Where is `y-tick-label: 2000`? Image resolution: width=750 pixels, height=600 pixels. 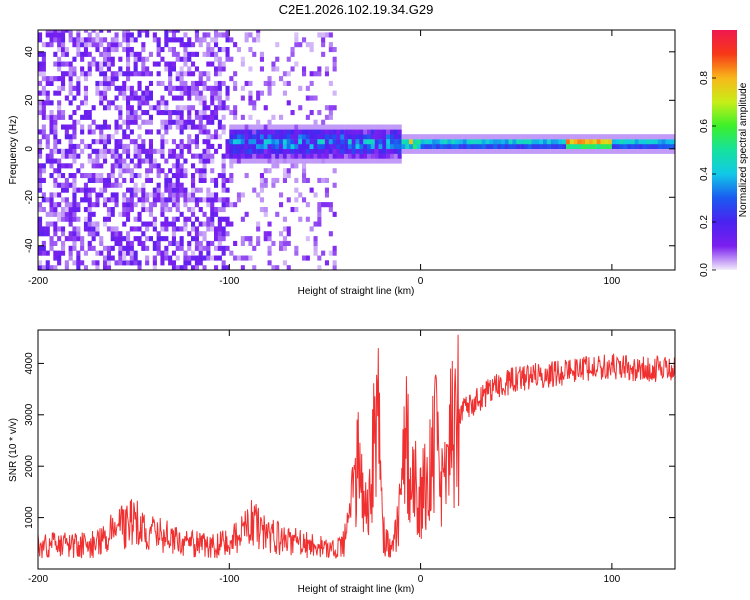 y-tick-label: 2000 is located at coordinates (29, 466).